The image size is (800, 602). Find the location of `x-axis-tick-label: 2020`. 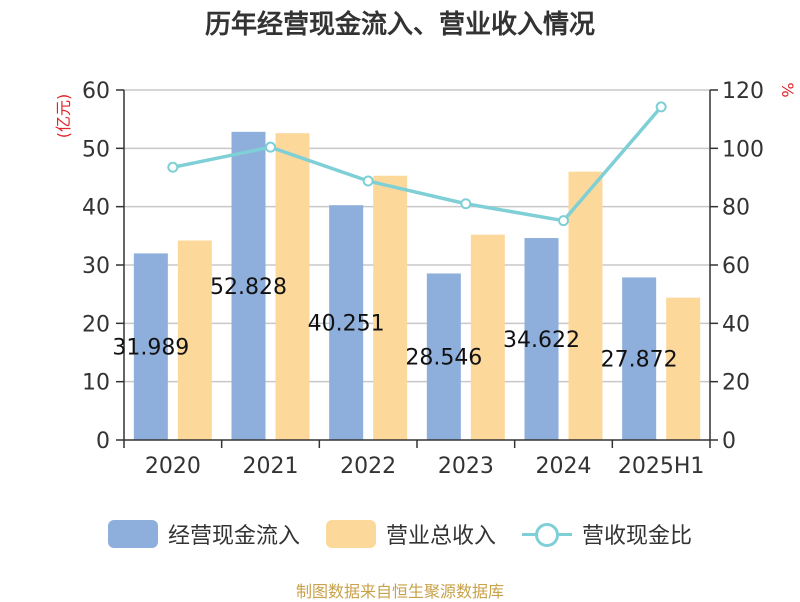

x-axis-tick-label: 2020 is located at coordinates (173, 466).